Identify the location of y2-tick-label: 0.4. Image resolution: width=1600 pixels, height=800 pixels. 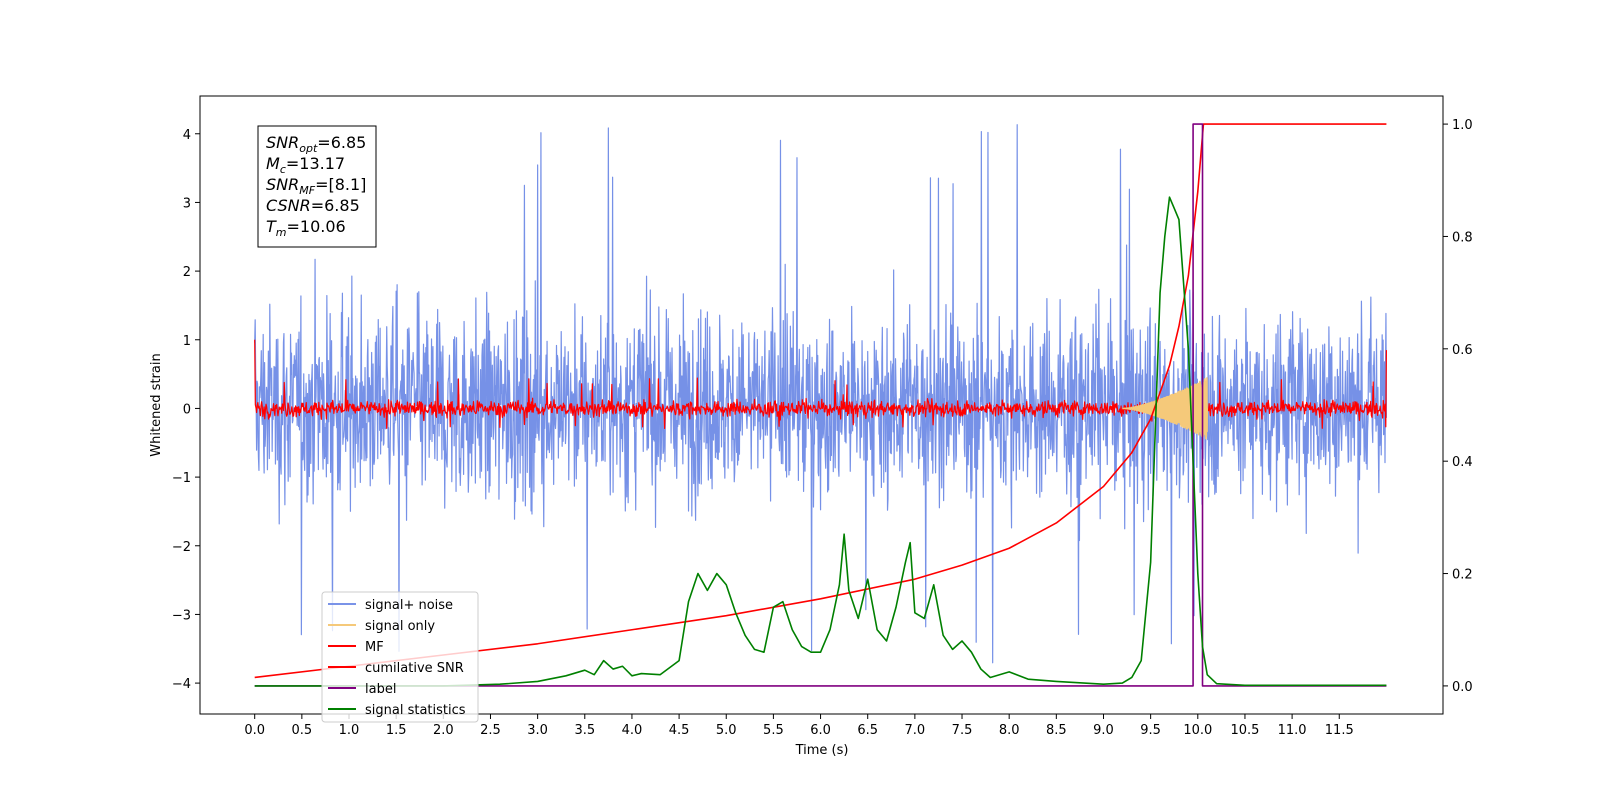
(1462, 462).